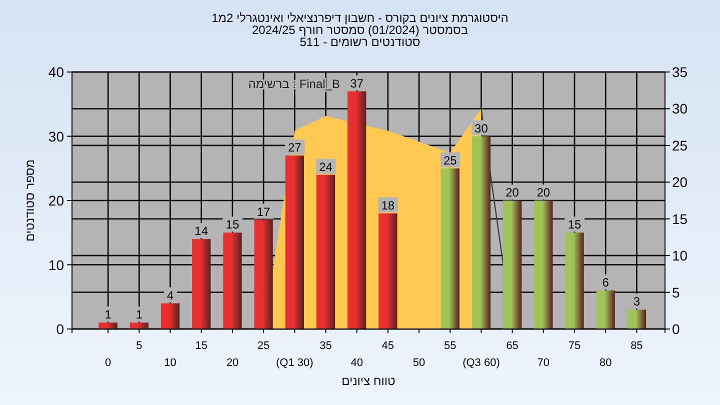 The width and height of the screenshot is (720, 405). What do you see at coordinates (676, 329) in the screenshot?
I see `y2-tick-label: 0` at bounding box center [676, 329].